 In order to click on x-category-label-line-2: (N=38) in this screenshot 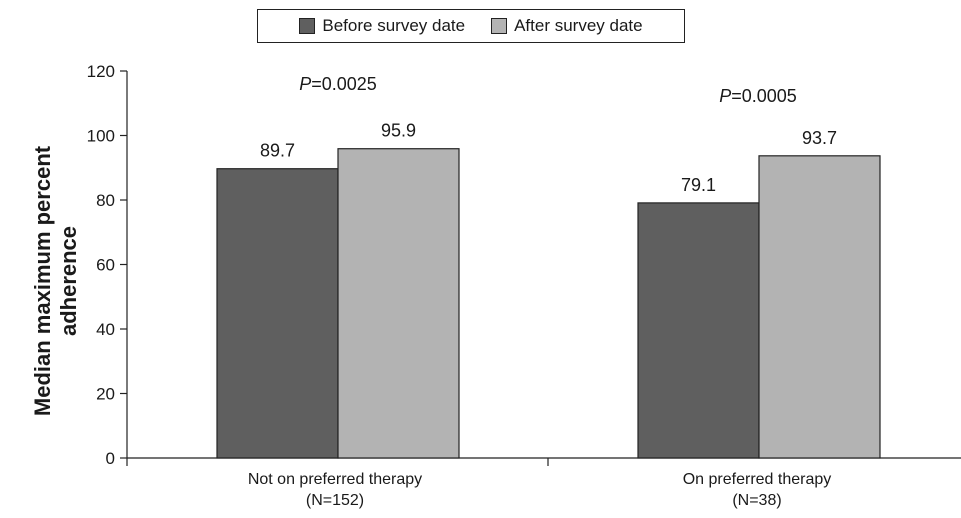, I will do `click(757, 500)`.